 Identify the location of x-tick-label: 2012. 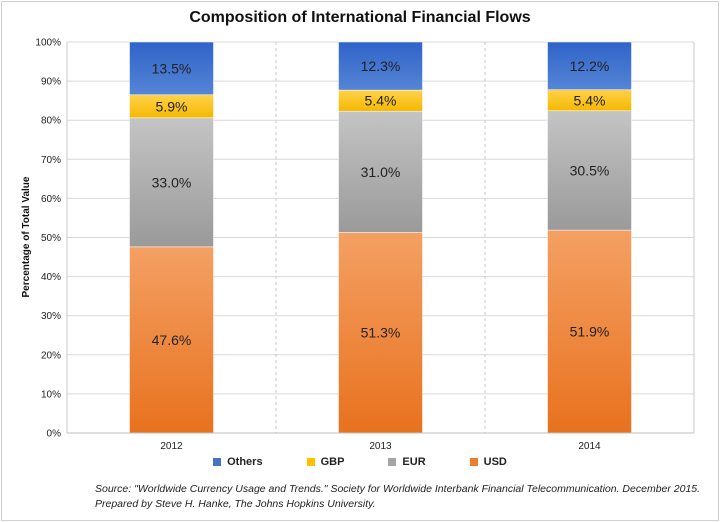
(171, 446).